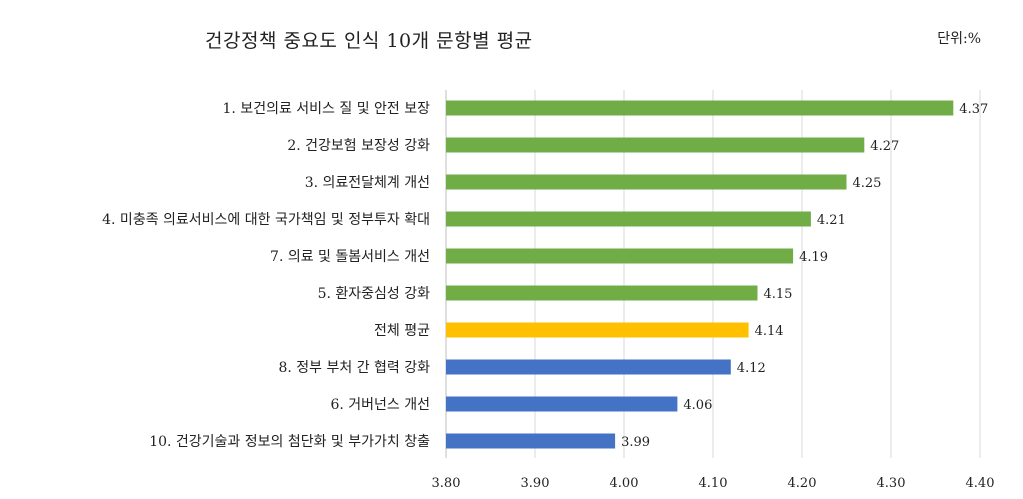 This screenshot has width=1023, height=499. I want to click on category-label: 1. 보건의료 서비스 질 및 안전 보장, so click(327, 109).